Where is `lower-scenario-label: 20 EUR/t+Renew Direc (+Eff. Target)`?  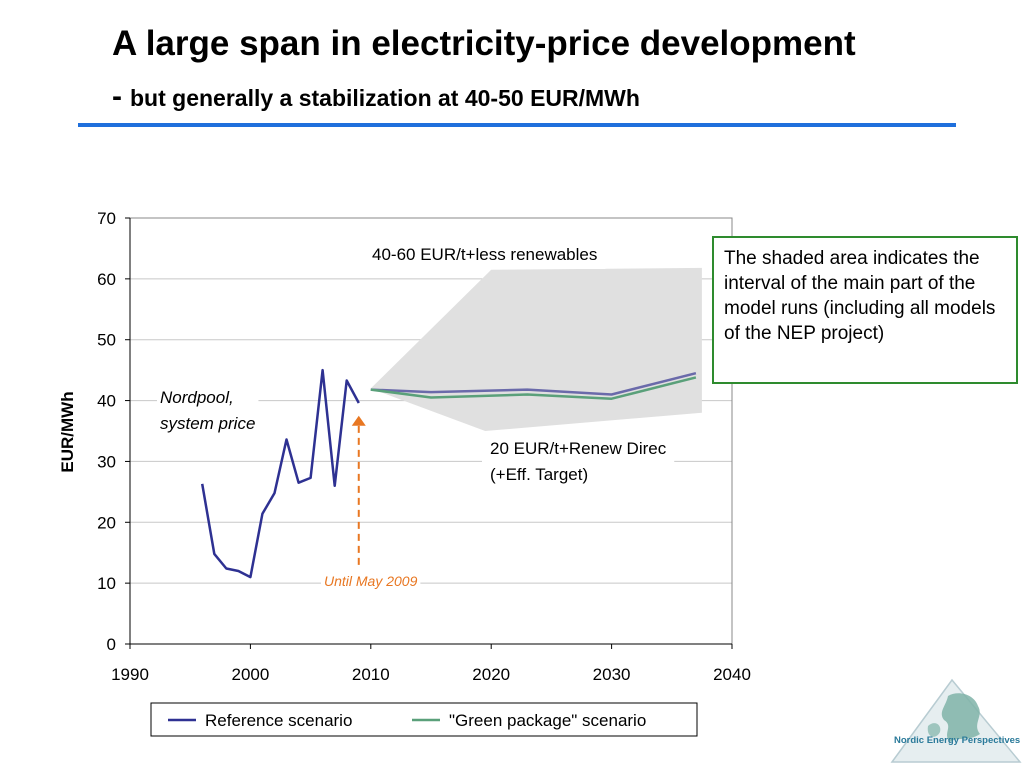
lower-scenario-label: 20 EUR/t+Renew Direc (+Eff. Target) is located at coordinates (578, 463).